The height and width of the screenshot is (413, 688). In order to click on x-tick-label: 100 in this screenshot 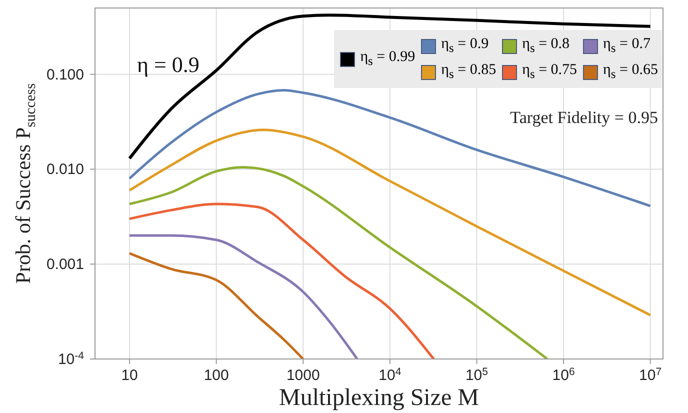, I will do `click(216, 375)`.